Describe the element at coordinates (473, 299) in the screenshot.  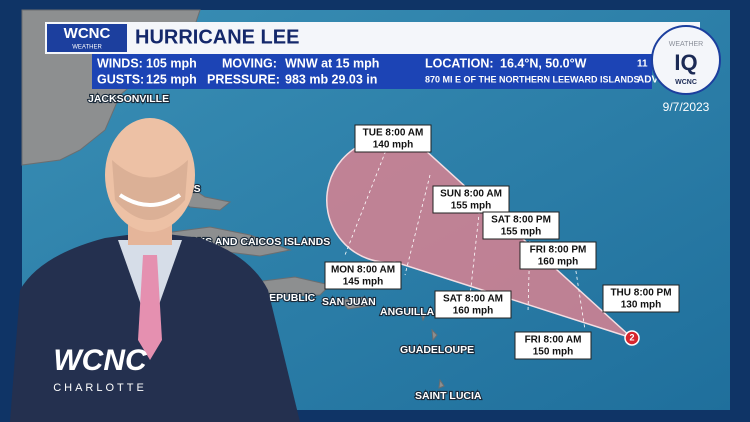
I see `forecast-time: SAT 8:00 AM` at that location.